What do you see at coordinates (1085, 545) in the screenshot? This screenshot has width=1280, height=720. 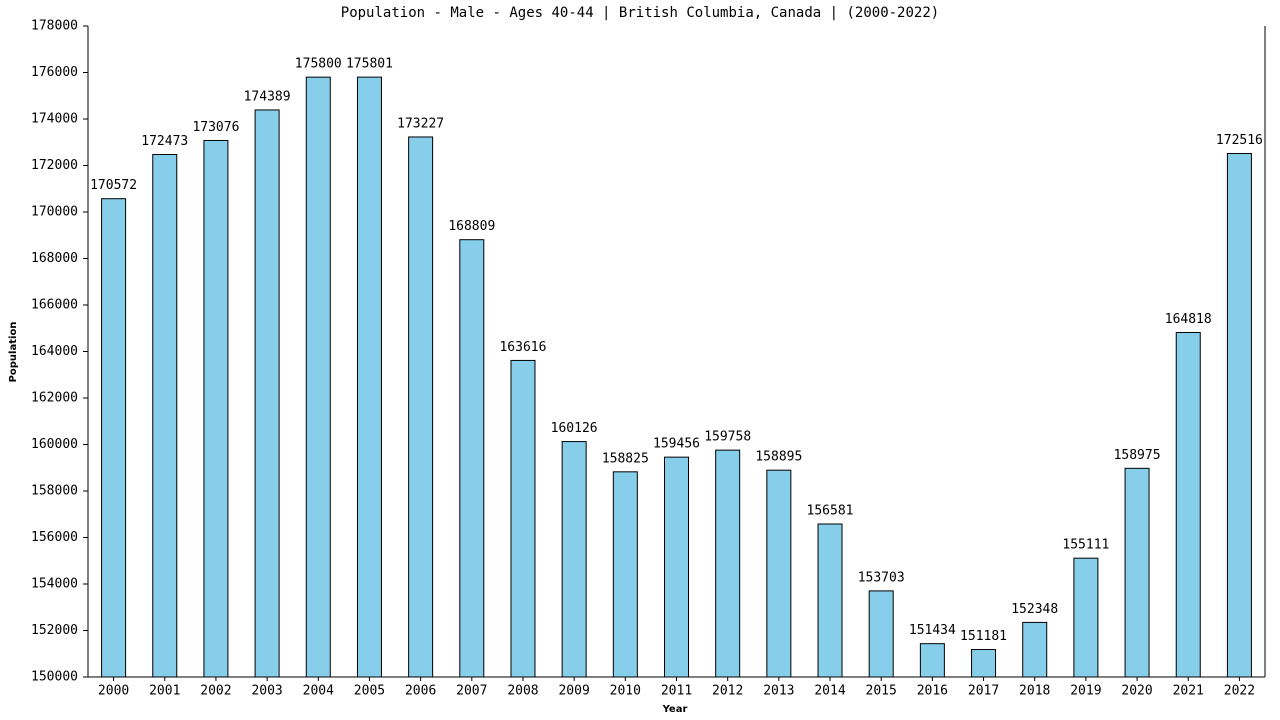 I see `value-label: 155111` at bounding box center [1085, 545].